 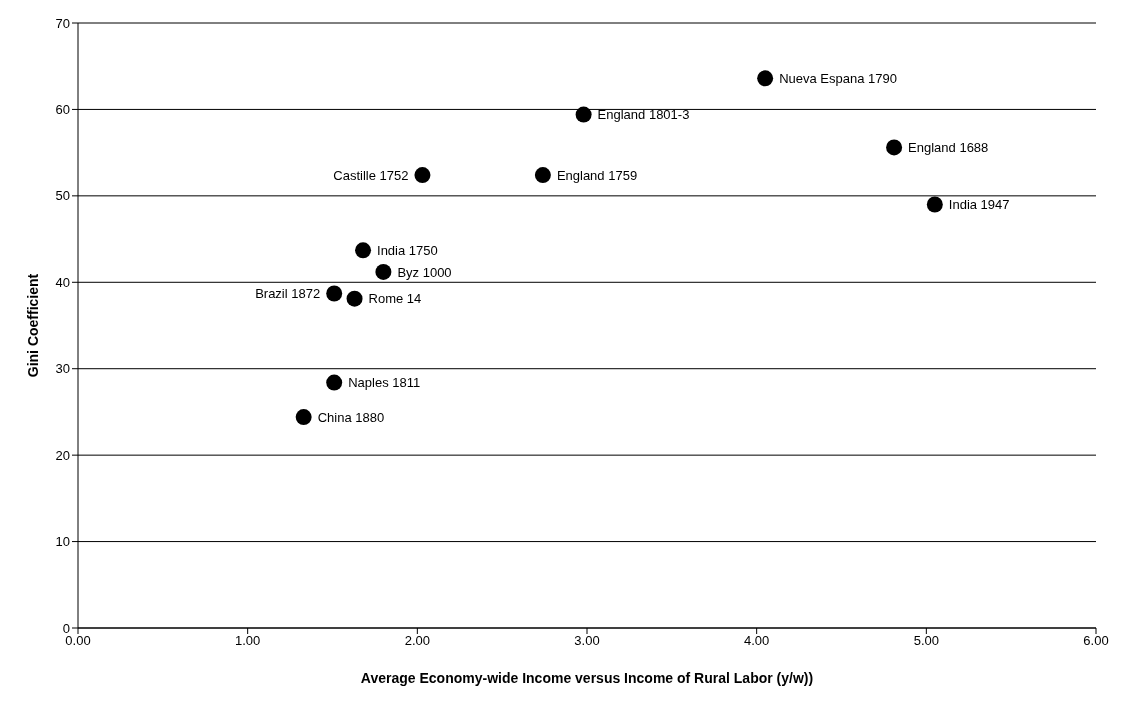 What do you see at coordinates (288, 294) in the screenshot?
I see `annotation: Brazil 1872` at bounding box center [288, 294].